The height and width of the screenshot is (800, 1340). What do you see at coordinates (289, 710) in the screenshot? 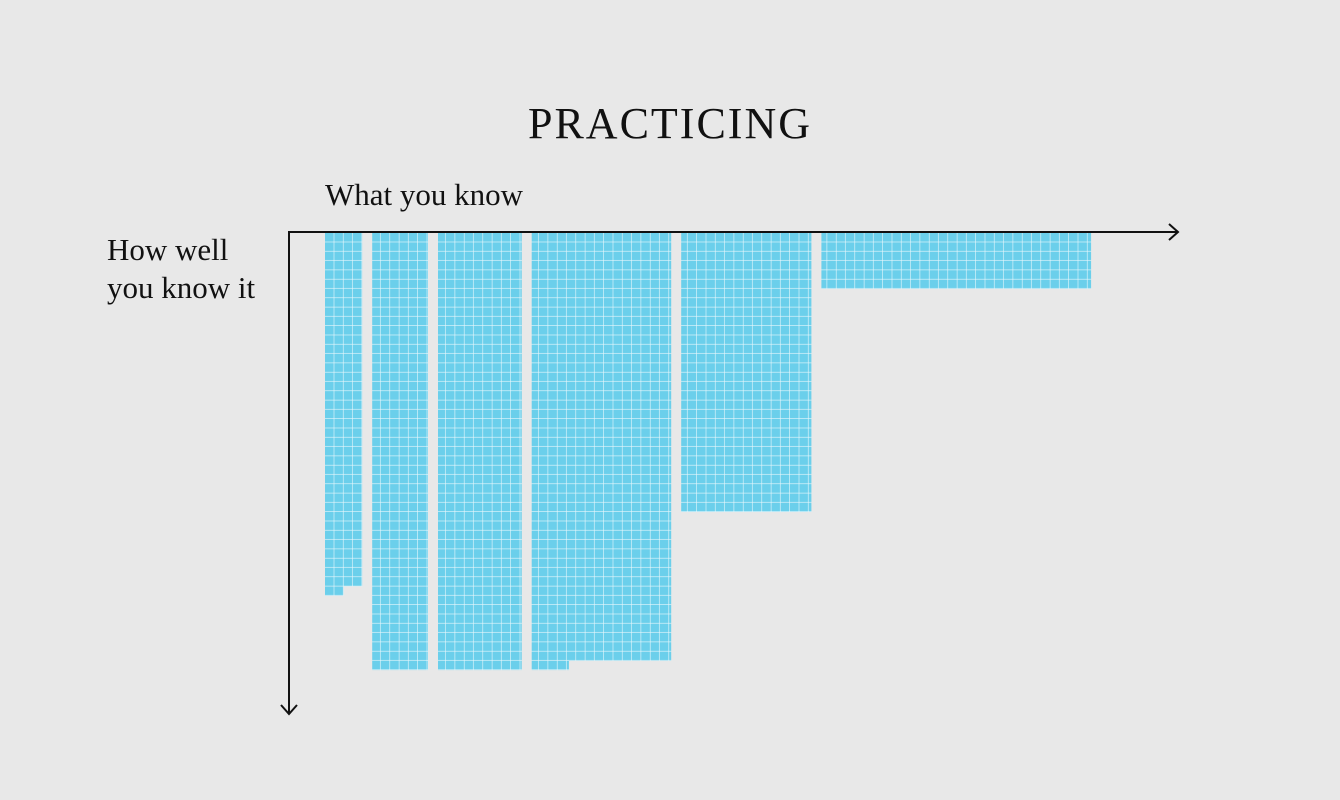
I see `y-axis-arrowhead` at bounding box center [289, 710].